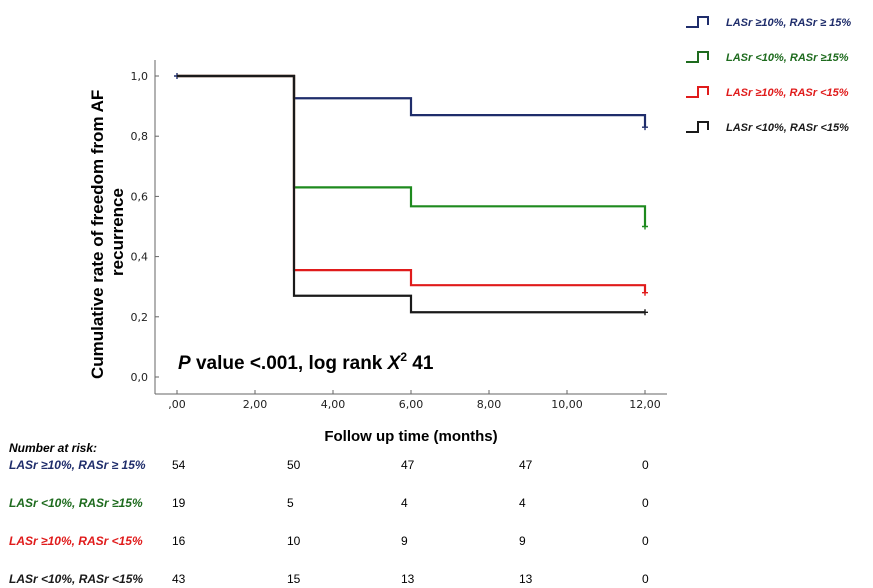 The image size is (873, 588). I want to click on x-tick-label: ,00, so click(177, 404).